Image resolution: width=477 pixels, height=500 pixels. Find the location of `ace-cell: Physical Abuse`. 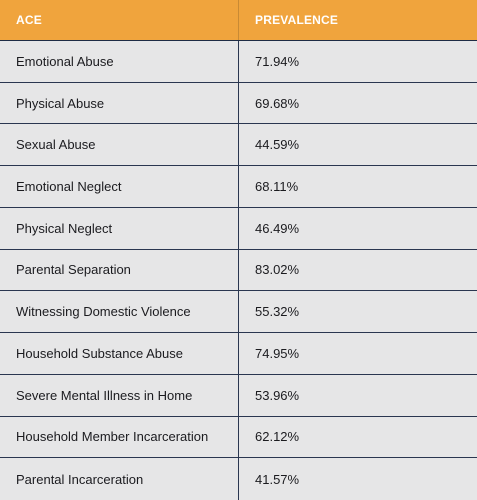

ace-cell: Physical Abuse is located at coordinates (119, 103).